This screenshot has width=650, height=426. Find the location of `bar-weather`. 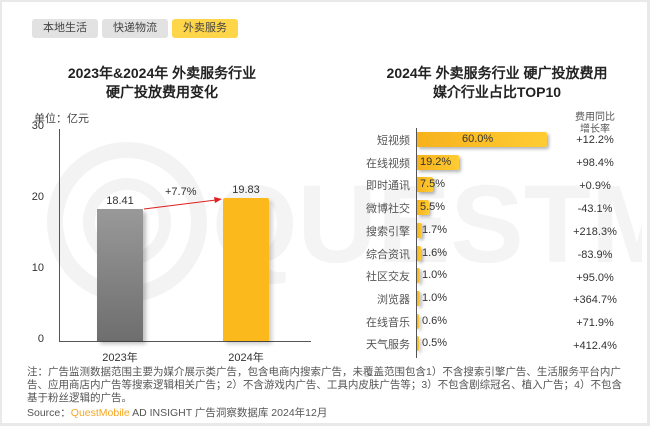

bar-weather is located at coordinates (418, 343).